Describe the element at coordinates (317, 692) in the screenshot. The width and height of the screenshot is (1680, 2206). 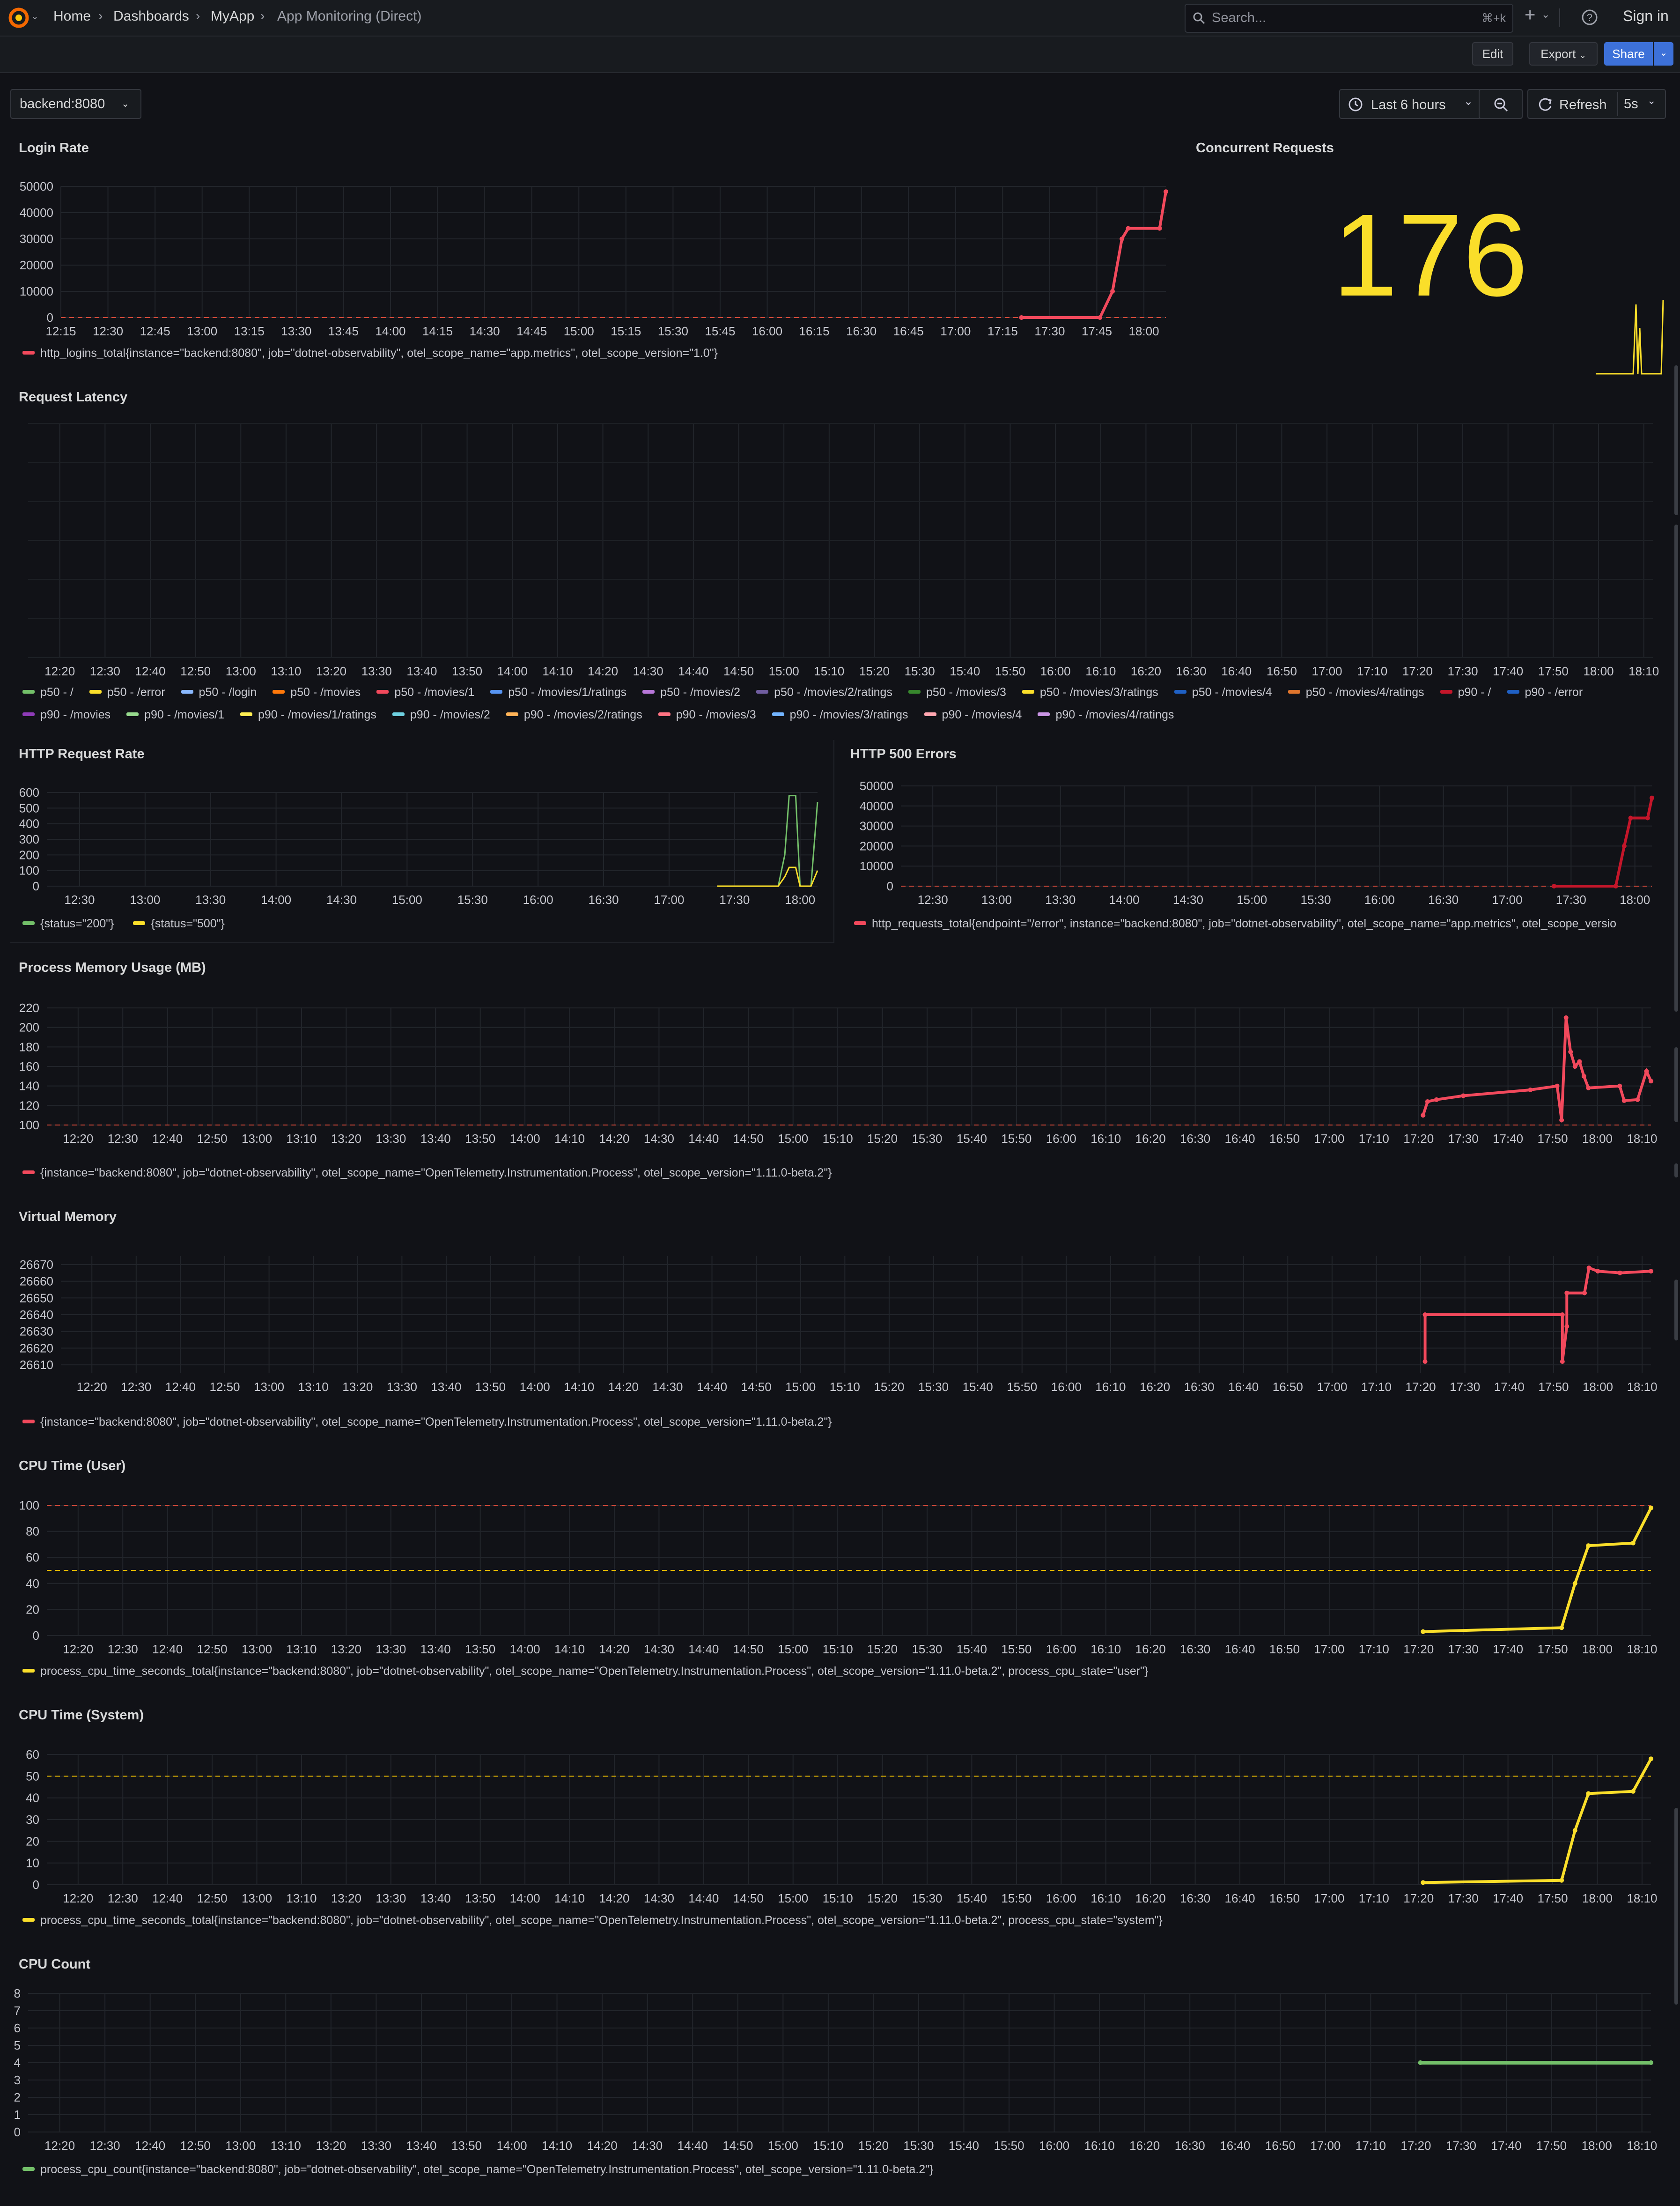
I see `legend-item-latency: p50 - /movies` at that location.